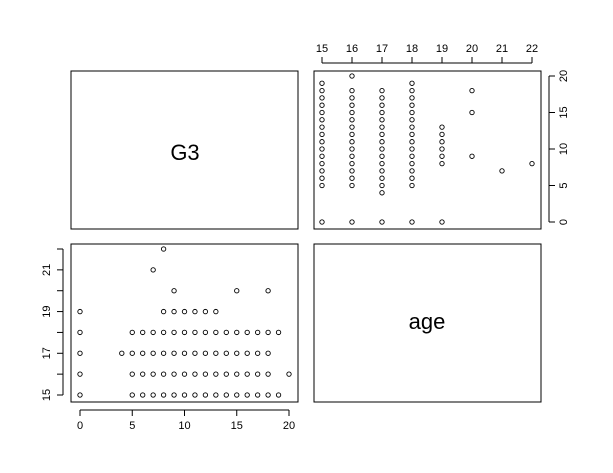 The height and width of the screenshot is (473, 613). What do you see at coordinates (289, 426) in the screenshot?
I see `bottom-axis-tick-label: 20` at bounding box center [289, 426].